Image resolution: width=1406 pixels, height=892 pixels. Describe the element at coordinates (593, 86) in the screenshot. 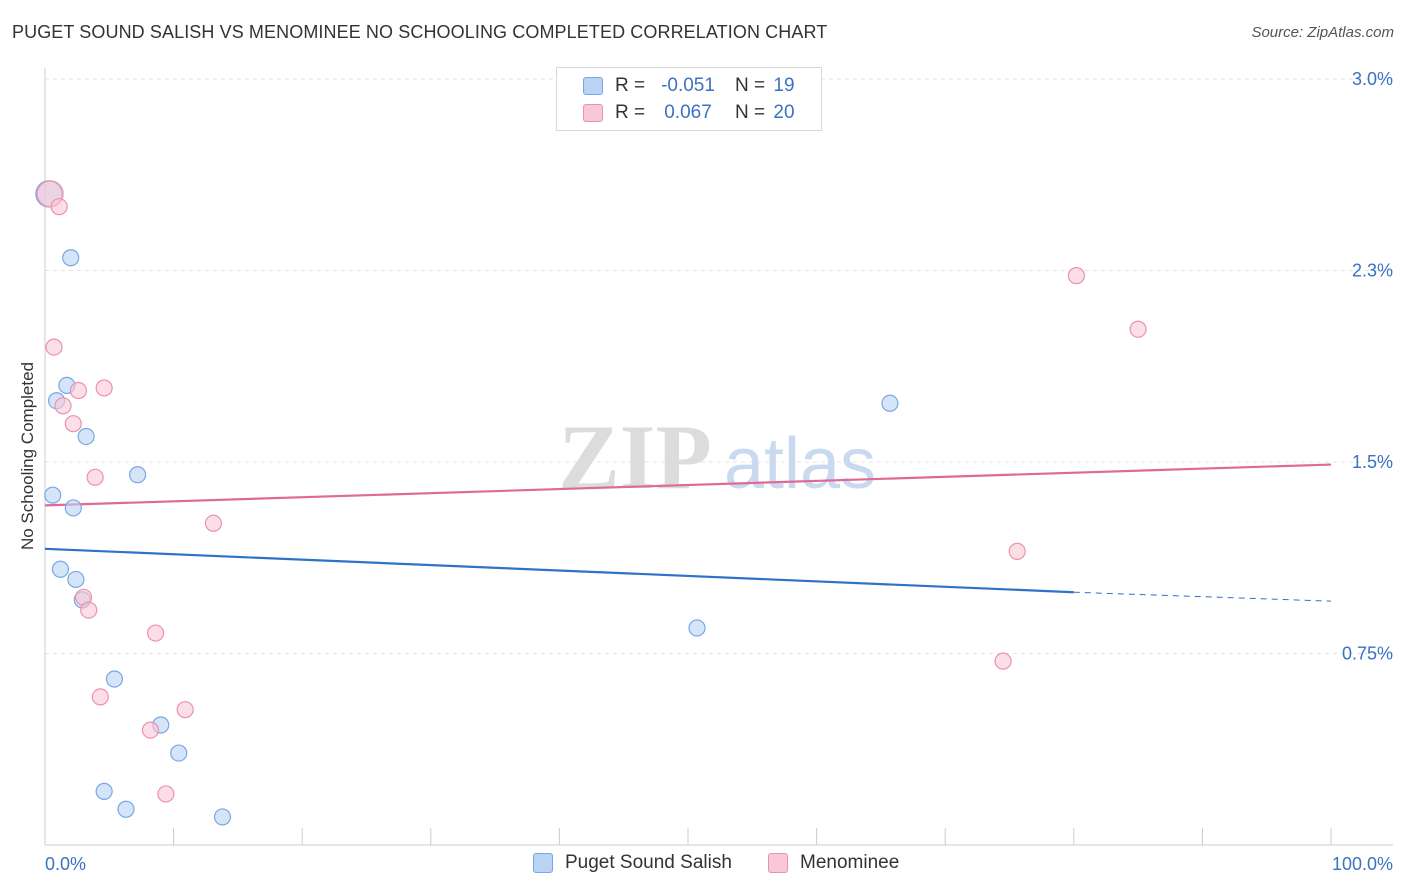

I see `legend-swatch-puget` at that location.